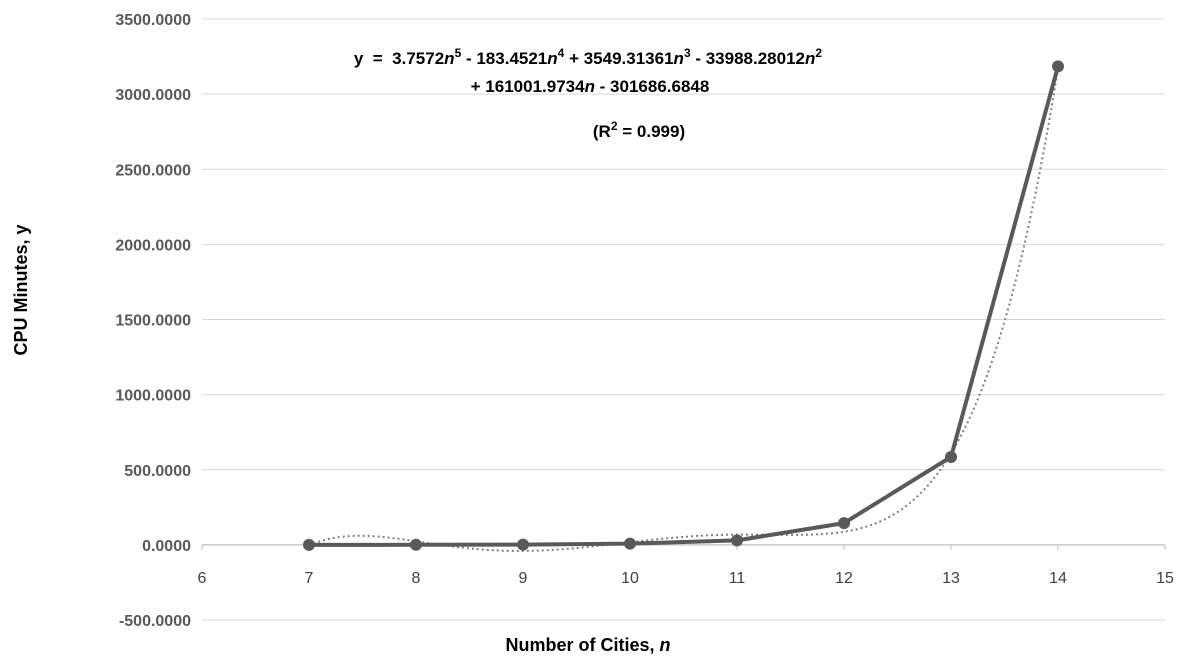  Describe the element at coordinates (153, 20) in the screenshot. I see `y-tick-label: 3500.0000` at that location.